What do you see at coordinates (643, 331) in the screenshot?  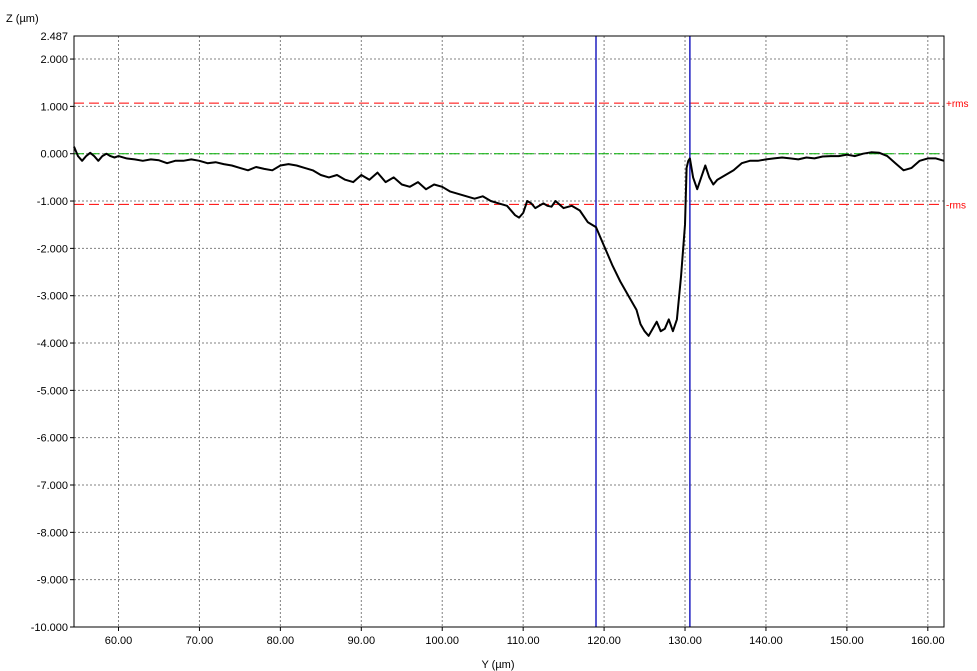 I see `cursor-lines` at bounding box center [643, 331].